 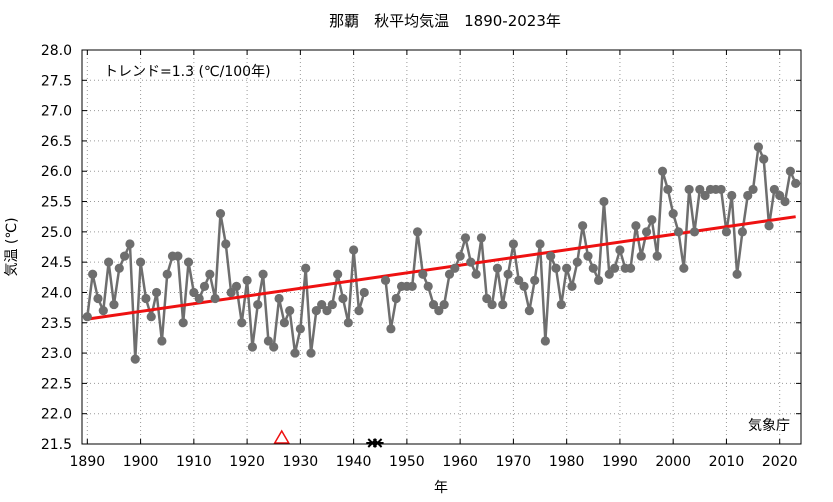 I want to click on y-tick-label: 23.5, so click(x=56, y=324).